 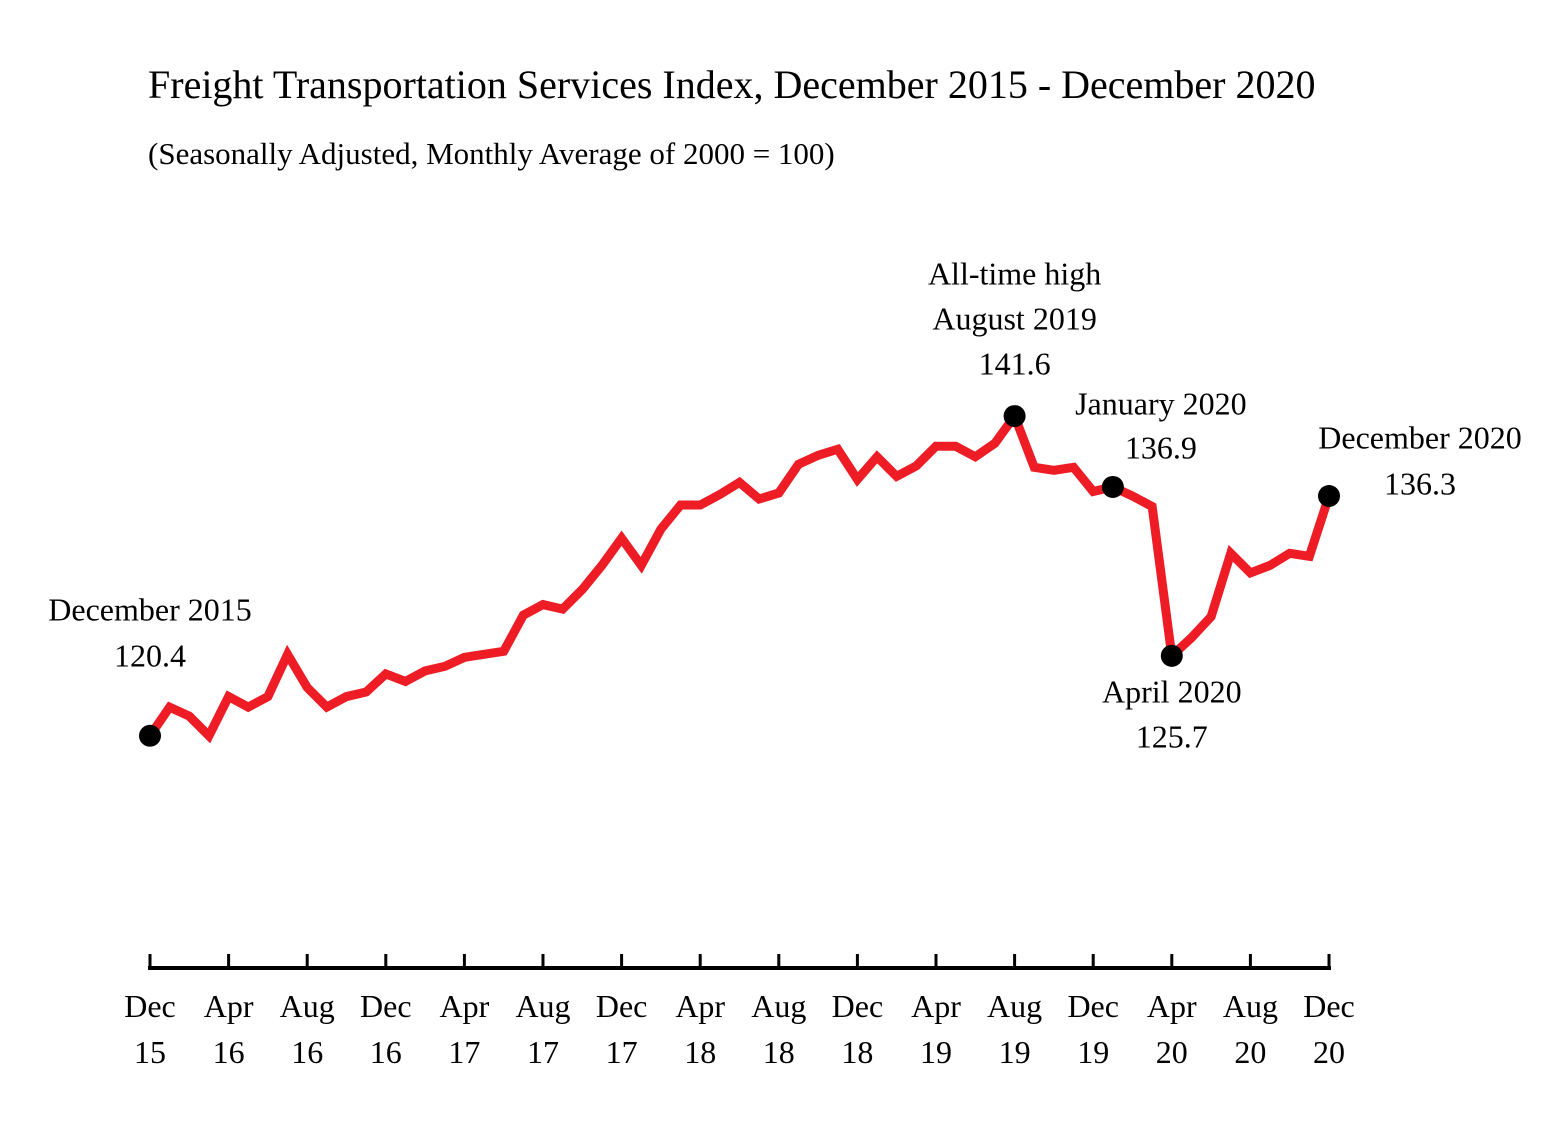 What do you see at coordinates (150, 655) in the screenshot?
I see `data-label: 120.4` at bounding box center [150, 655].